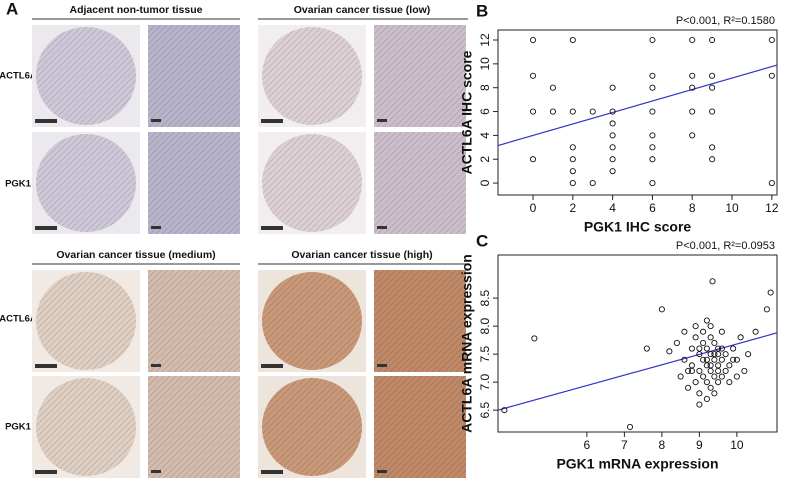 The width and height of the screenshot is (790, 481). What do you see at coordinates (772, 208) in the screenshot?
I see `x-tick-label: 12` at bounding box center [772, 208].